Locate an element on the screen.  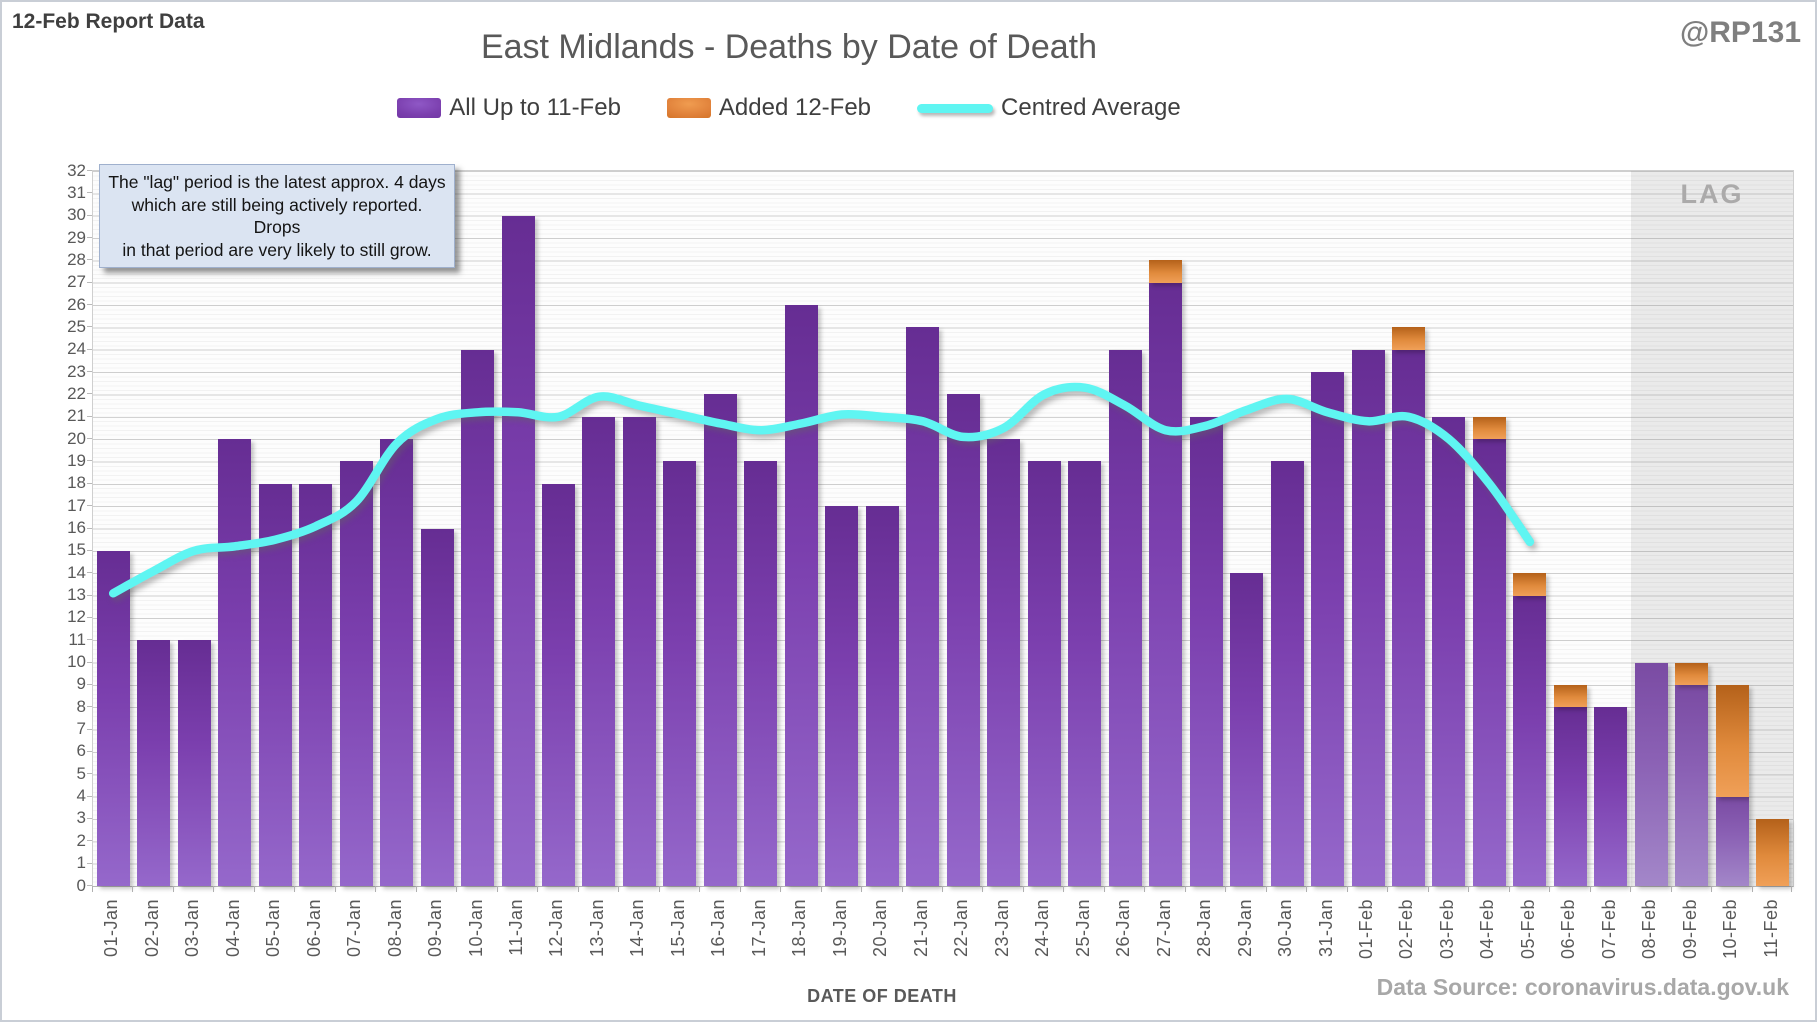
x-axis-label-25-Jan: 25-Jan is located at coordinates (1082, 928).